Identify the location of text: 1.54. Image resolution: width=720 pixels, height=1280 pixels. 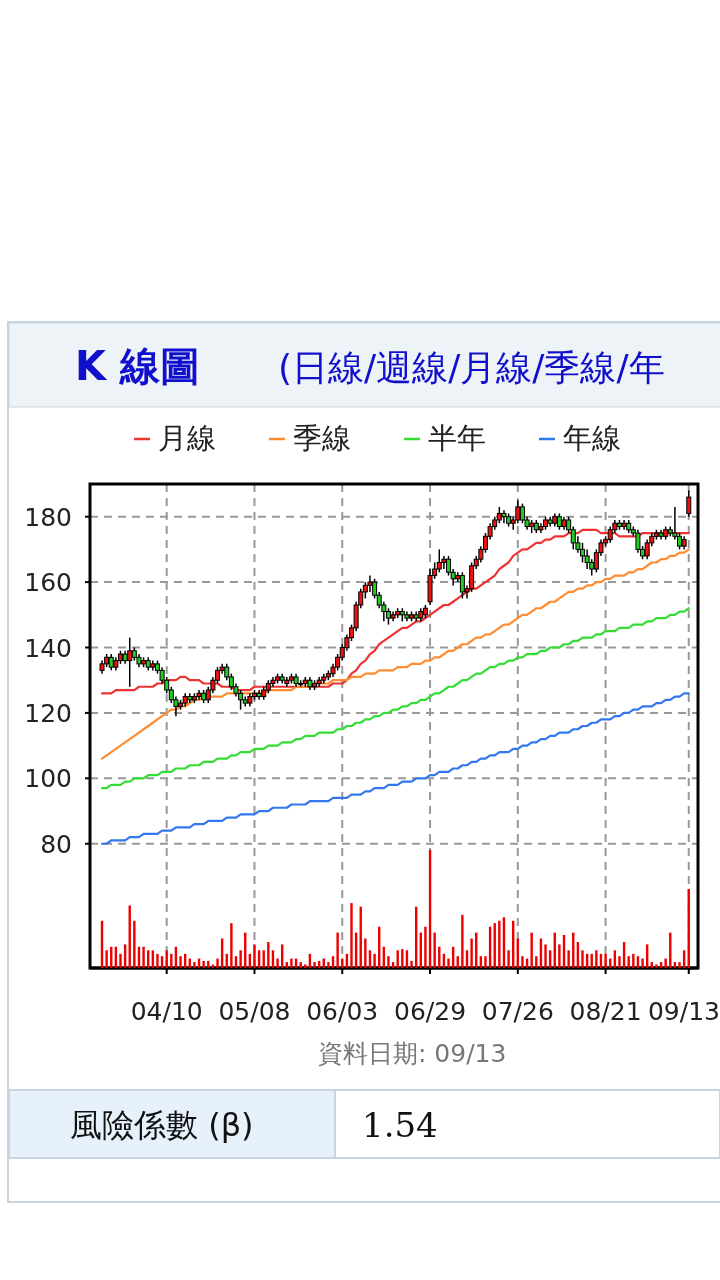
(400, 1125).